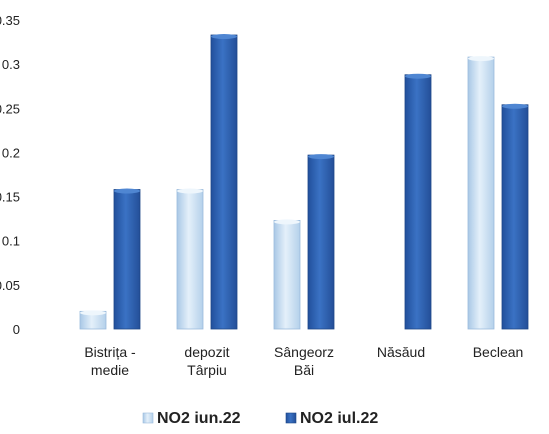 This screenshot has width=549, height=434. What do you see at coordinates (304, 352) in the screenshot?
I see `x-tick-label: Sângeorz` at bounding box center [304, 352].